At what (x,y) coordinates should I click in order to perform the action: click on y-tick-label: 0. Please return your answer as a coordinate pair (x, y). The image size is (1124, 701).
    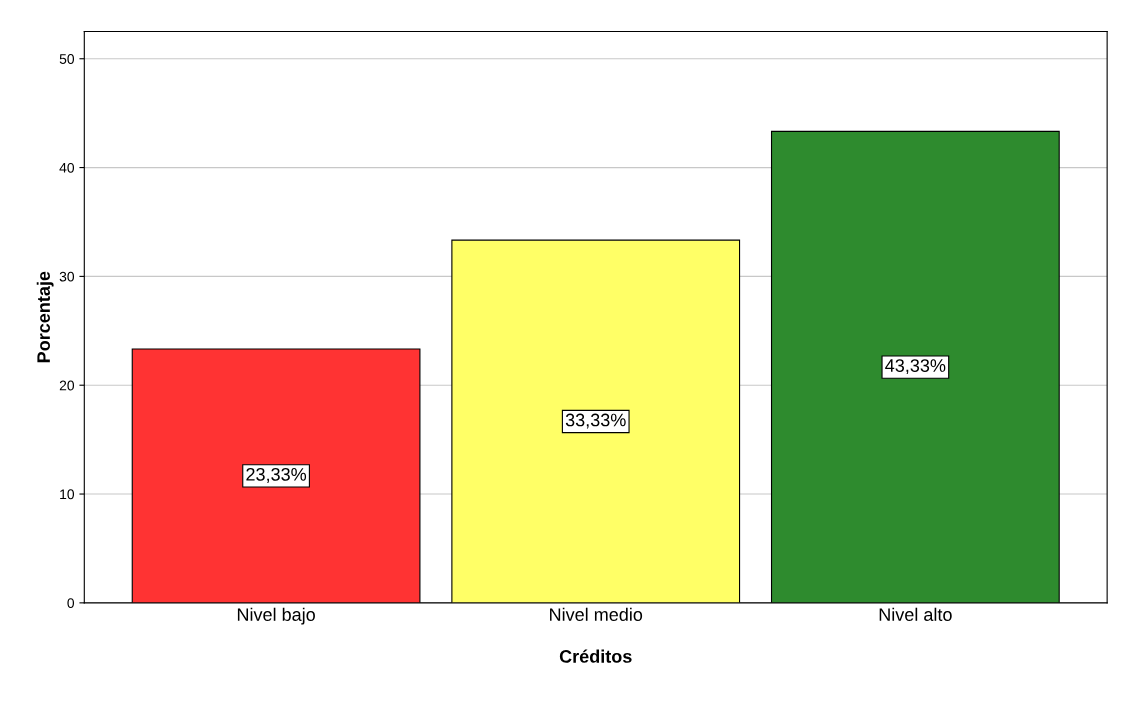
    Looking at the image, I should click on (71, 603).